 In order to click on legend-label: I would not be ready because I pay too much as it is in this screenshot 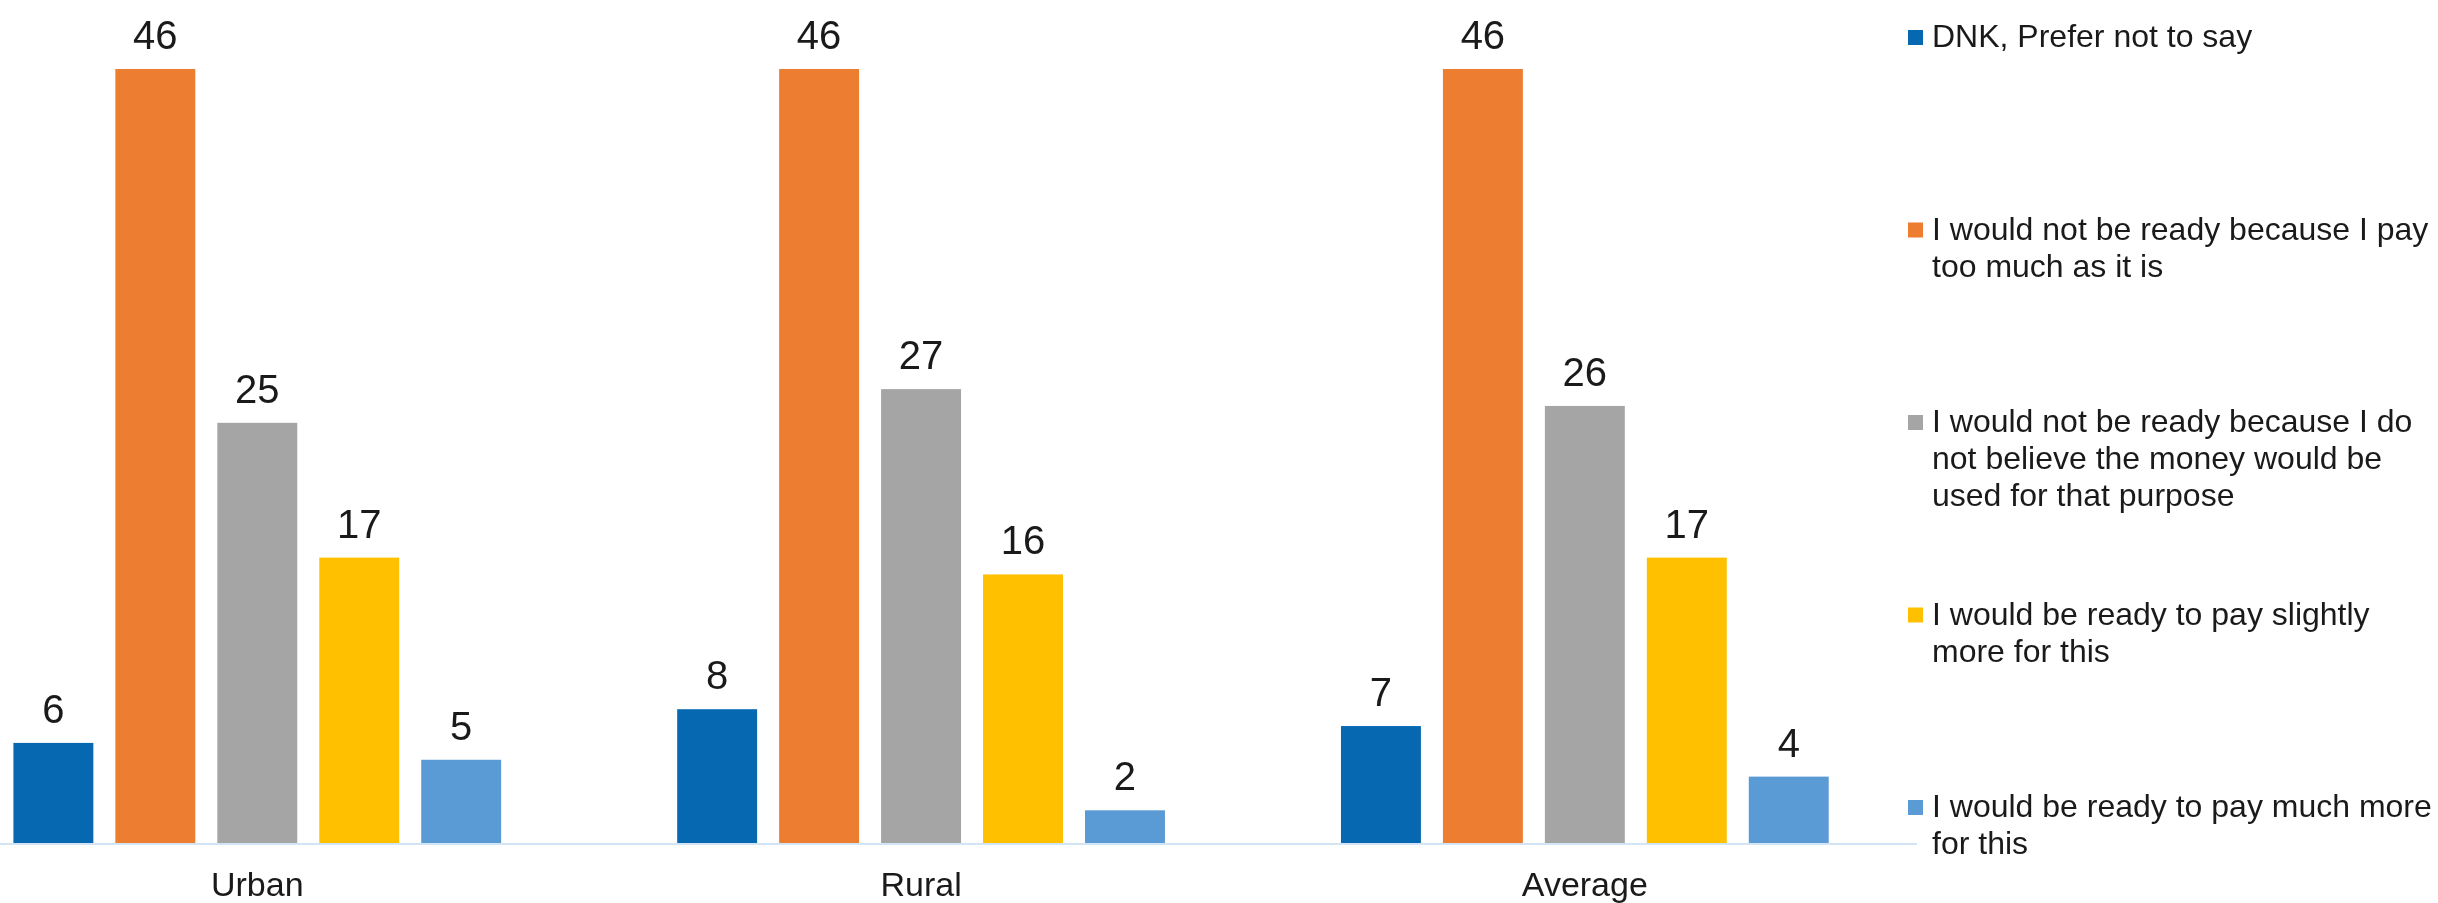, I will do `click(2180, 247)`.